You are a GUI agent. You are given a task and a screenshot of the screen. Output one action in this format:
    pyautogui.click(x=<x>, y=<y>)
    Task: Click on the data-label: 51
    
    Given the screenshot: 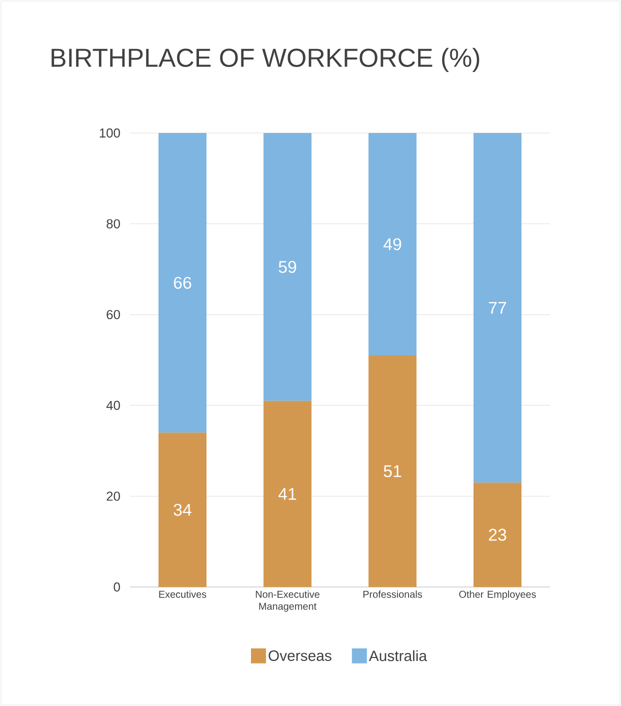 What is the action you would take?
    pyautogui.click(x=393, y=471)
    